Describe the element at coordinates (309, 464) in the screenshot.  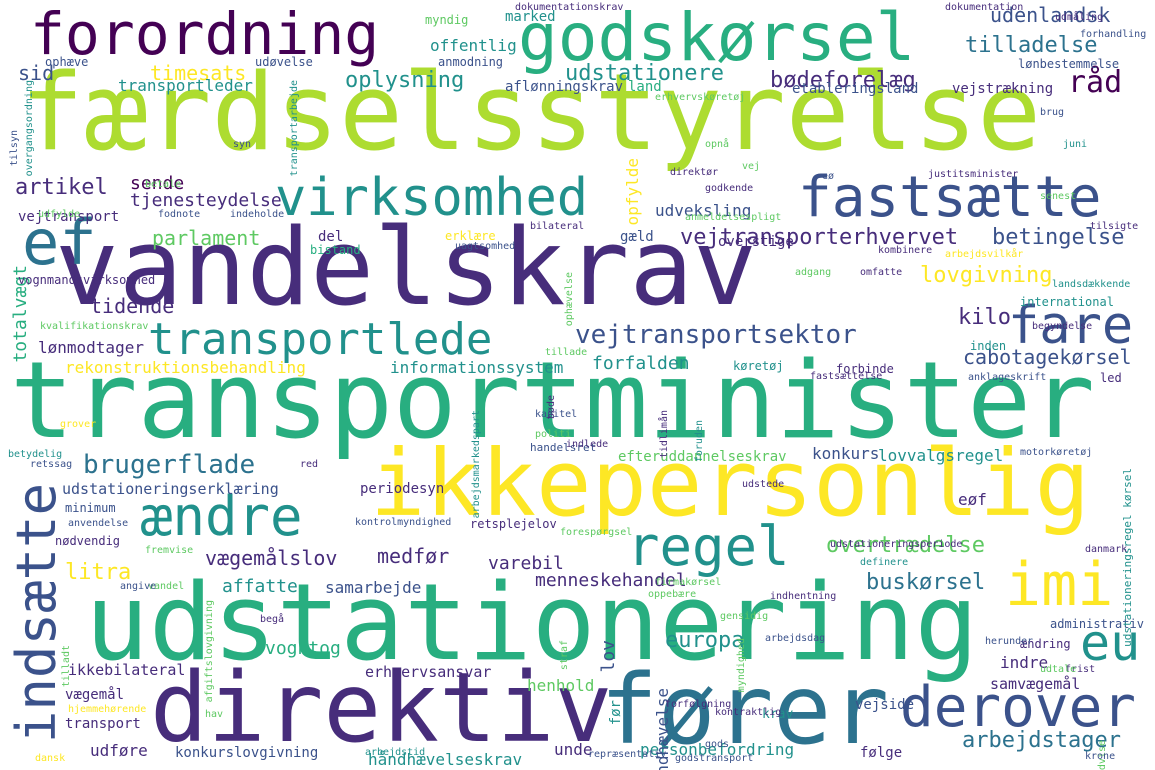
I see `cloud-word: red` at that location.